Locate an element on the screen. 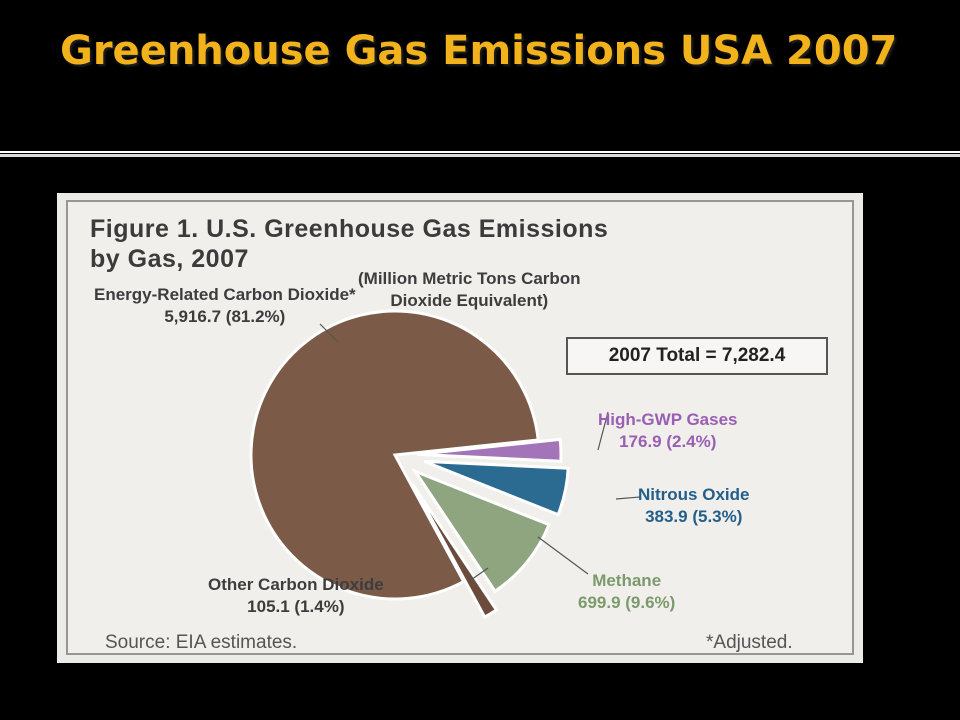 This screenshot has width=960, height=720. label-energy-name: Energy-Related Carbon Dioxide* is located at coordinates (225, 294).